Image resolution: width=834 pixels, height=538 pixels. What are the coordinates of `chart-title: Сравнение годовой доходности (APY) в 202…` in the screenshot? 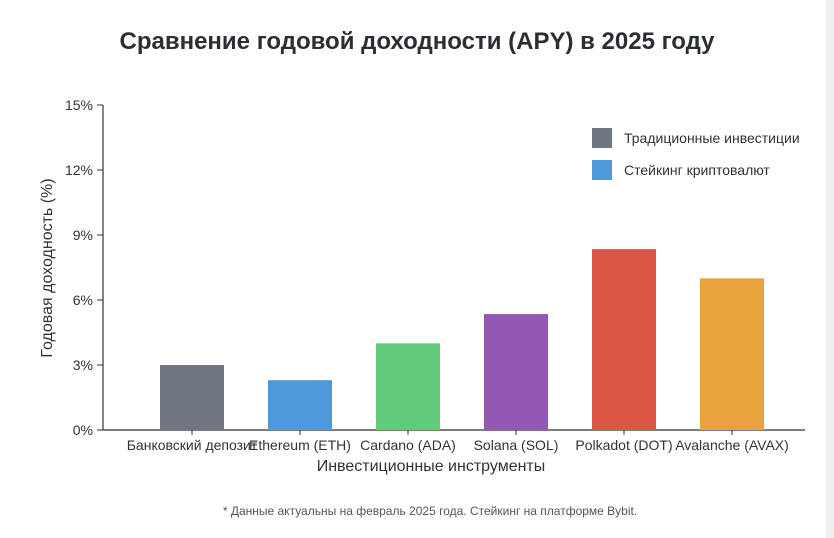 It's located at (417, 41).